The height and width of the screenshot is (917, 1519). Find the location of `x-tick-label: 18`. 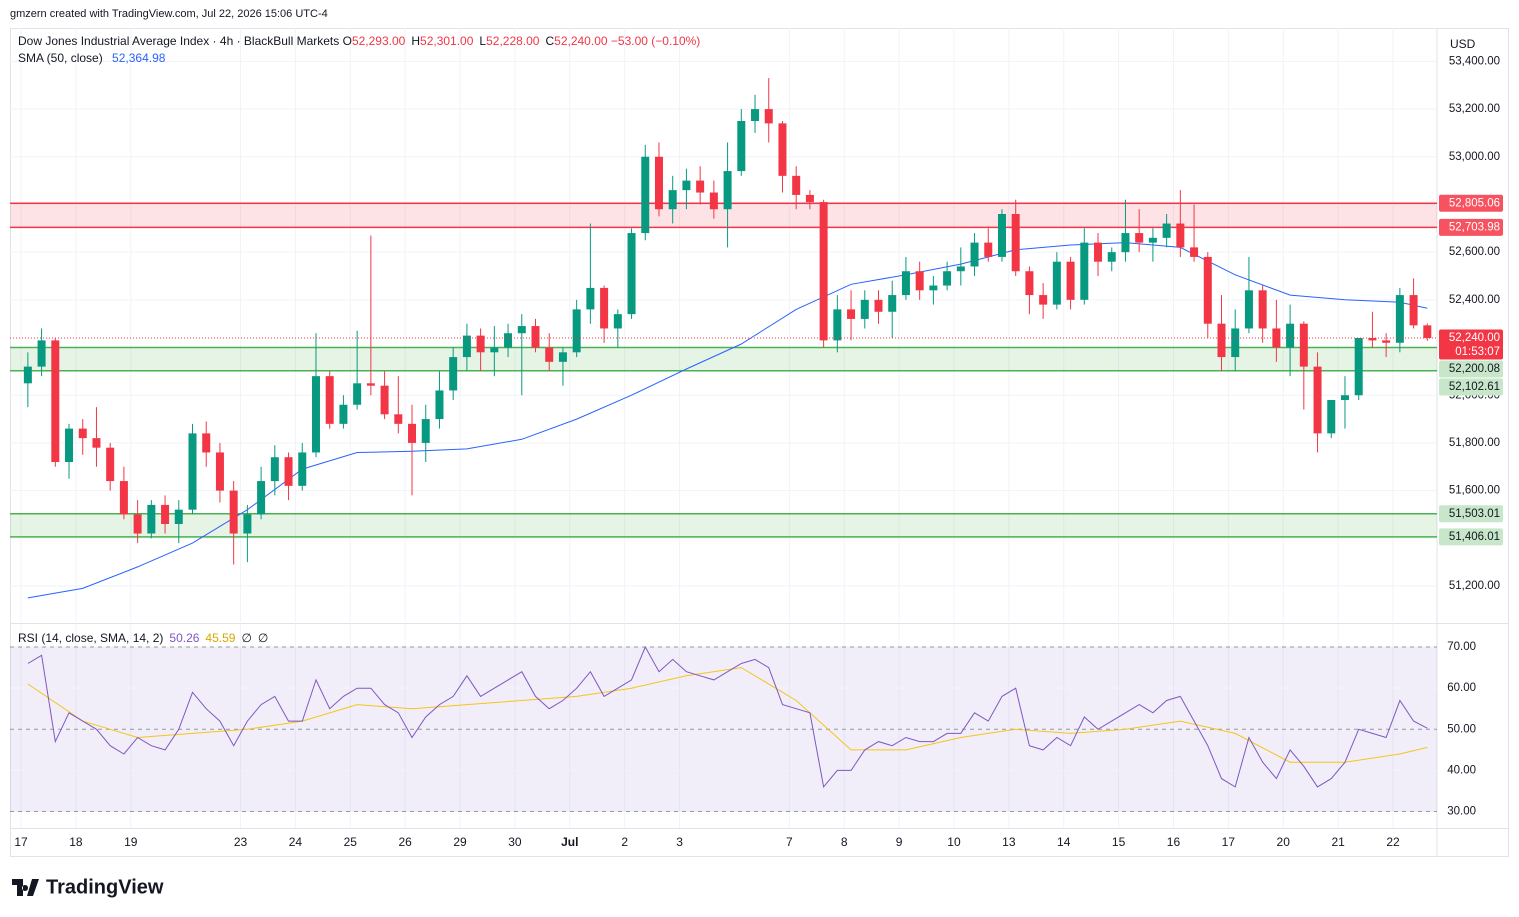

x-tick-label: 18 is located at coordinates (76, 842).